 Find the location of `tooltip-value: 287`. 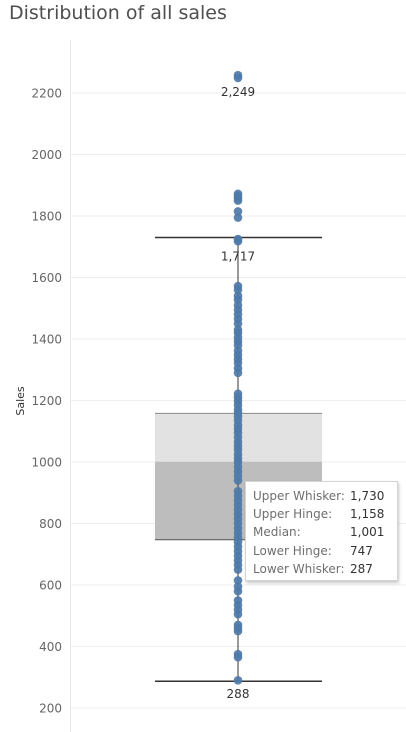

tooltip-value: 287 is located at coordinates (361, 568).